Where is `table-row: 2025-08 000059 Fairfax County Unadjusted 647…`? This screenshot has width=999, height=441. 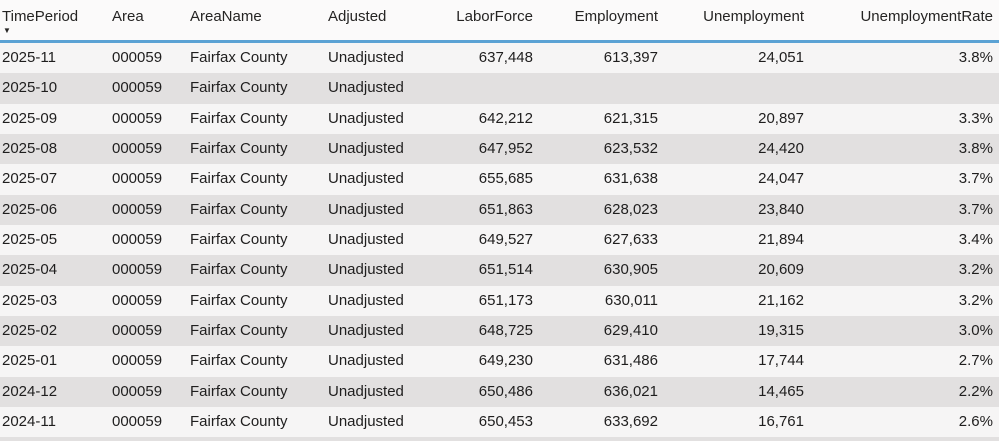 table-row: 2025-08 000059 Fairfax County Unadjusted 647… is located at coordinates (499, 149).